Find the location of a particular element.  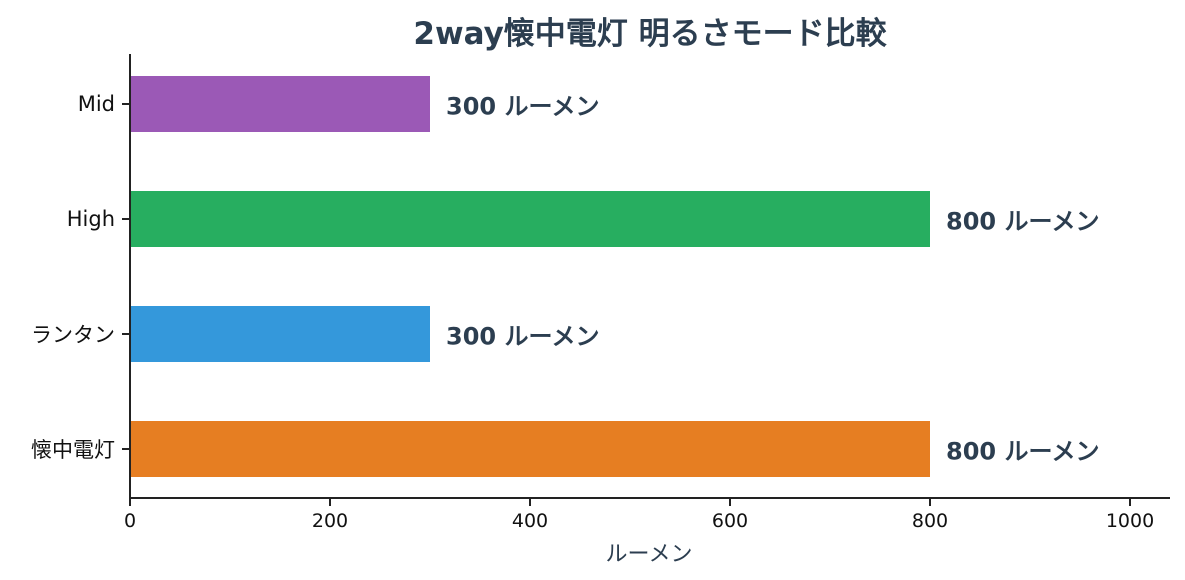

y-label-lantern: ランタン is located at coordinates (73, 335).